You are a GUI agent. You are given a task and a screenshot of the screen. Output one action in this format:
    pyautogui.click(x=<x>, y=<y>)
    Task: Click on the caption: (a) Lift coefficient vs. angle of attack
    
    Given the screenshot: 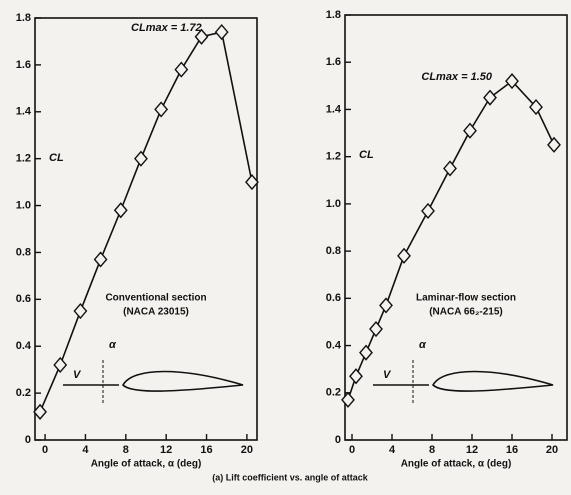 What is the action you would take?
    pyautogui.click(x=290, y=477)
    